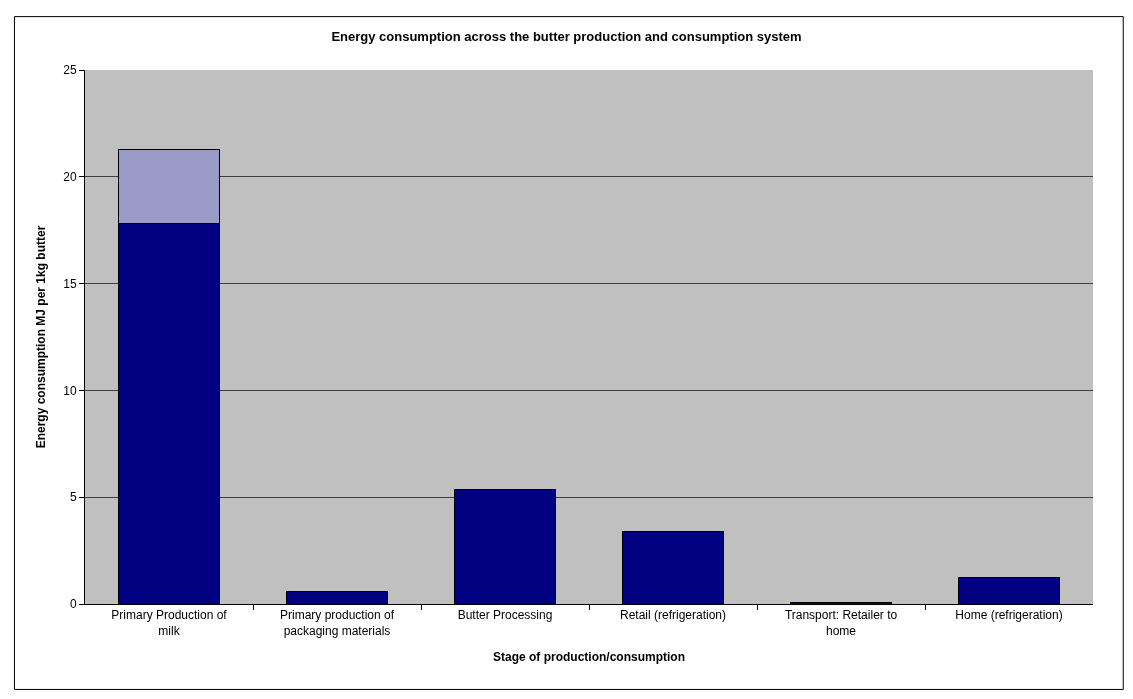 This screenshot has height=699, width=1133. What do you see at coordinates (70, 70) in the screenshot?
I see `y-tick-label: 25` at bounding box center [70, 70].